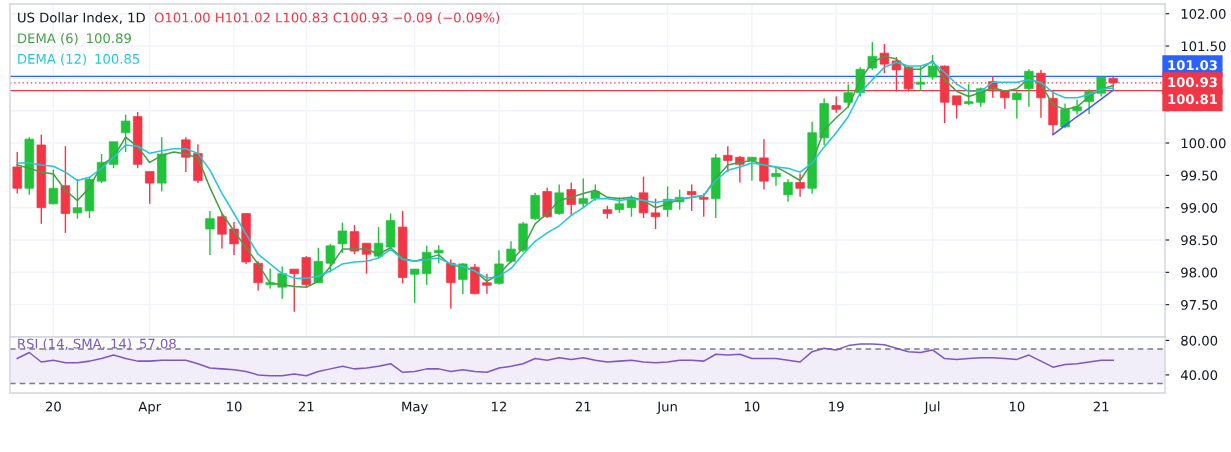  Describe the element at coordinates (1199, 175) in the screenshot. I see `y-tick-label: 99.50` at that location.